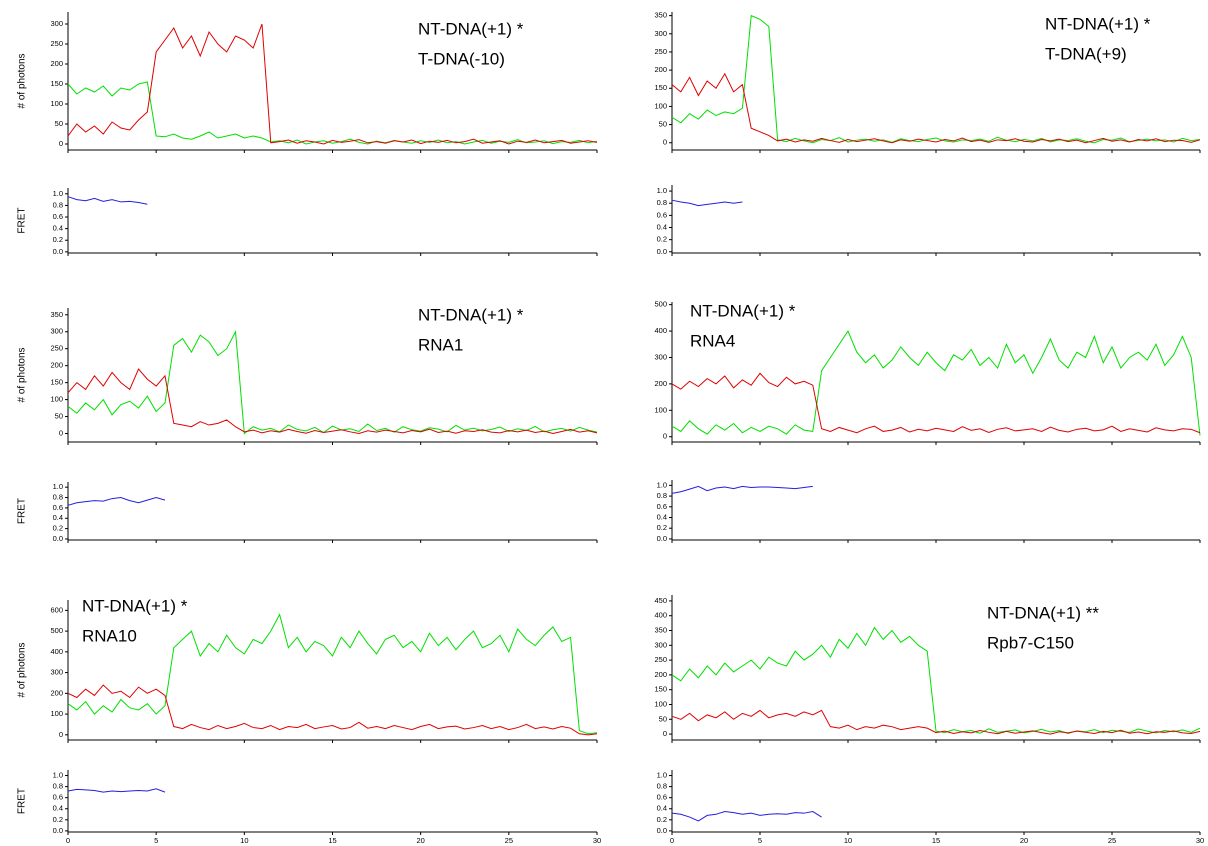 This screenshot has width=1208, height=846. What do you see at coordinates (440, 344) in the screenshot?
I see `annotation: RNA1` at bounding box center [440, 344].